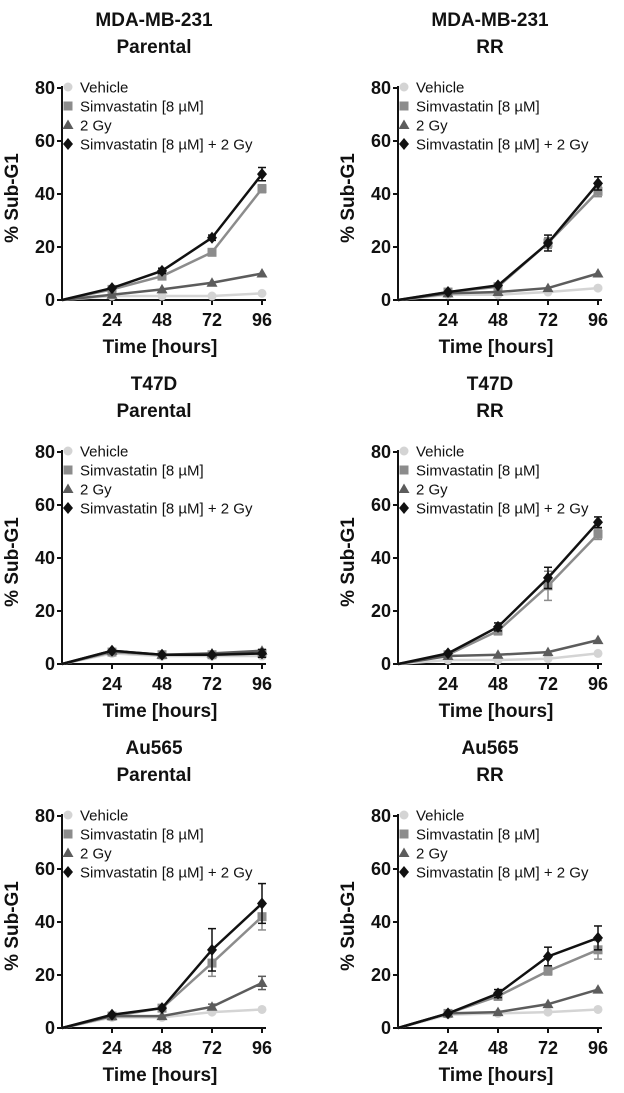 This screenshot has height=1093, width=624. Describe the element at coordinates (154, 775) in the screenshot. I see `chart-subtitle: Parental` at that location.